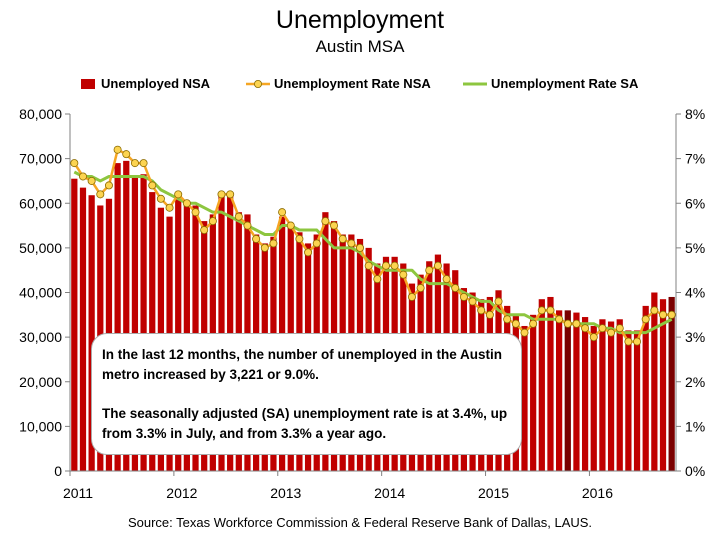 This screenshot has height=540, width=720. What do you see at coordinates (695, 114) in the screenshot?
I see `y-right-tick-label: 8%` at bounding box center [695, 114].